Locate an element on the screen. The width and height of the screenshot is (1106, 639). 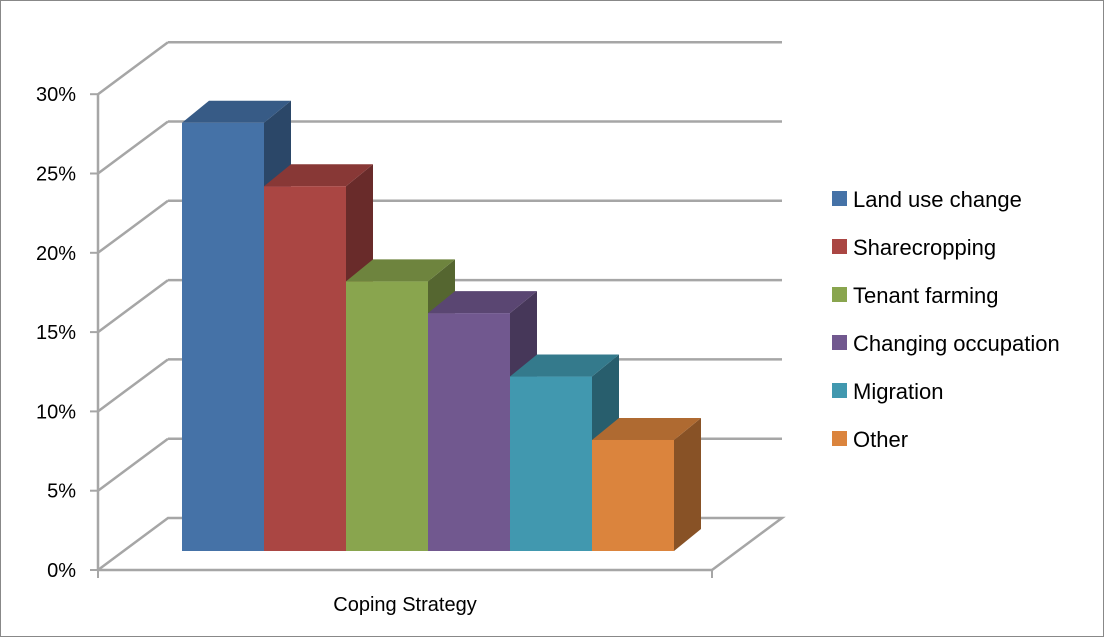
legend-item: Land use change is located at coordinates (927, 199).